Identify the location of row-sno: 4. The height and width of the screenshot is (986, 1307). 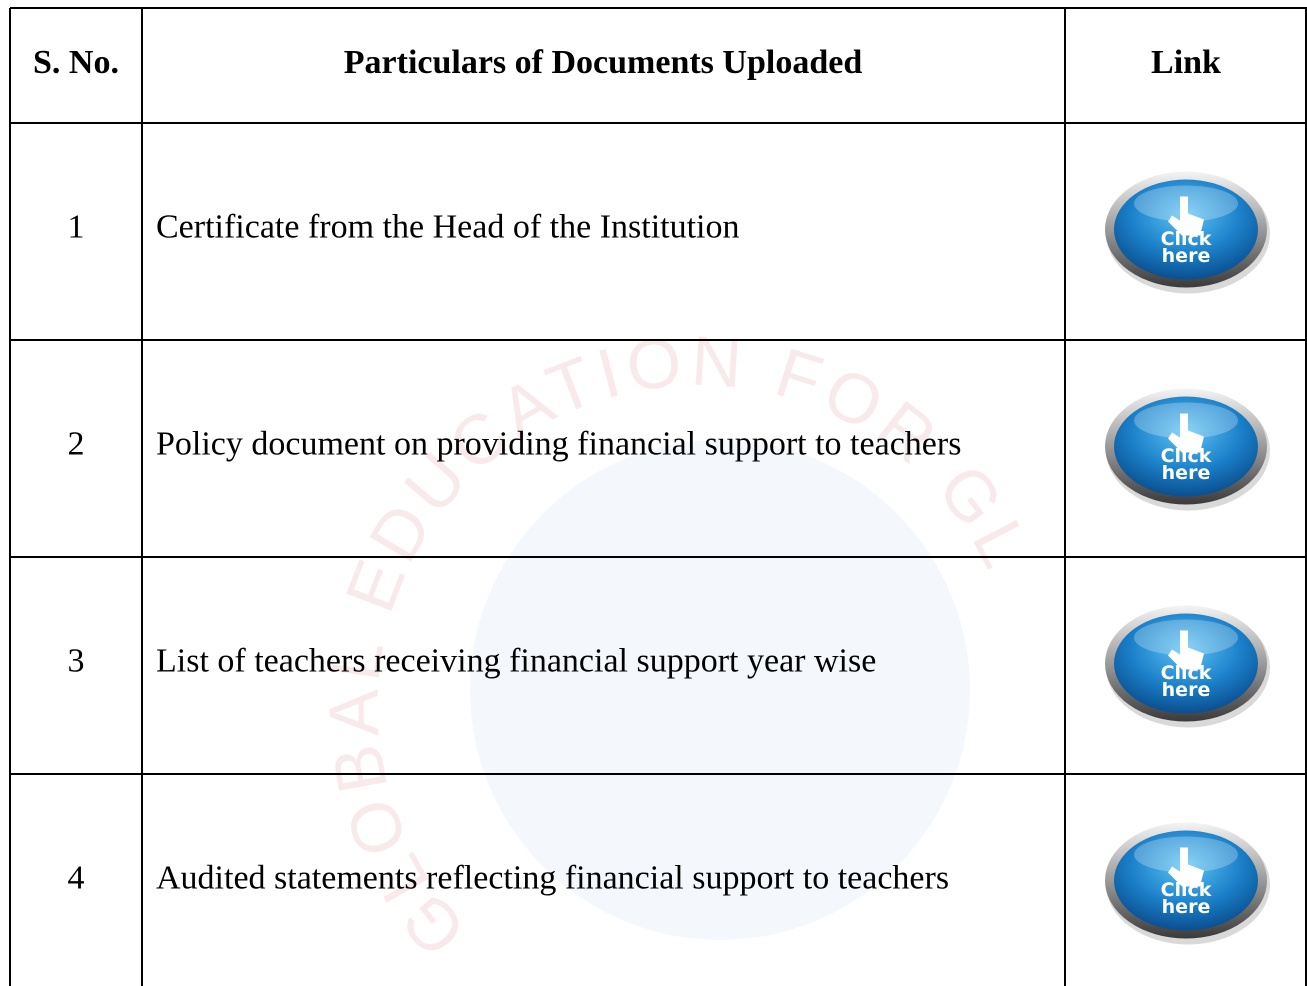
(76, 877).